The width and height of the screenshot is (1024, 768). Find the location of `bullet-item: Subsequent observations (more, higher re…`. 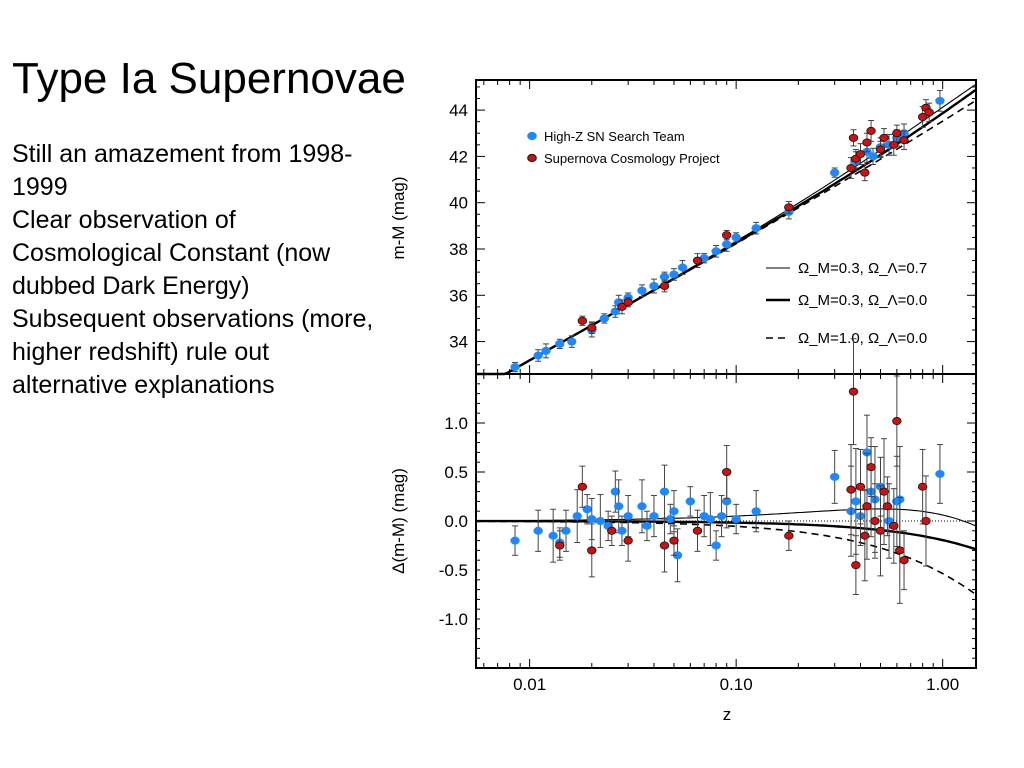

bullet-item: Subsequent observations (more, higher re… is located at coordinates (193, 352).